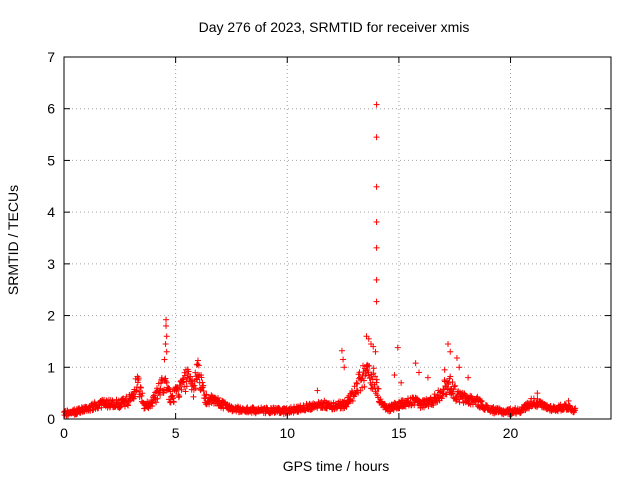 The width and height of the screenshot is (640, 480). Describe the element at coordinates (336, 466) in the screenshot. I see `x-axis-label: GPS time / hours` at that location.